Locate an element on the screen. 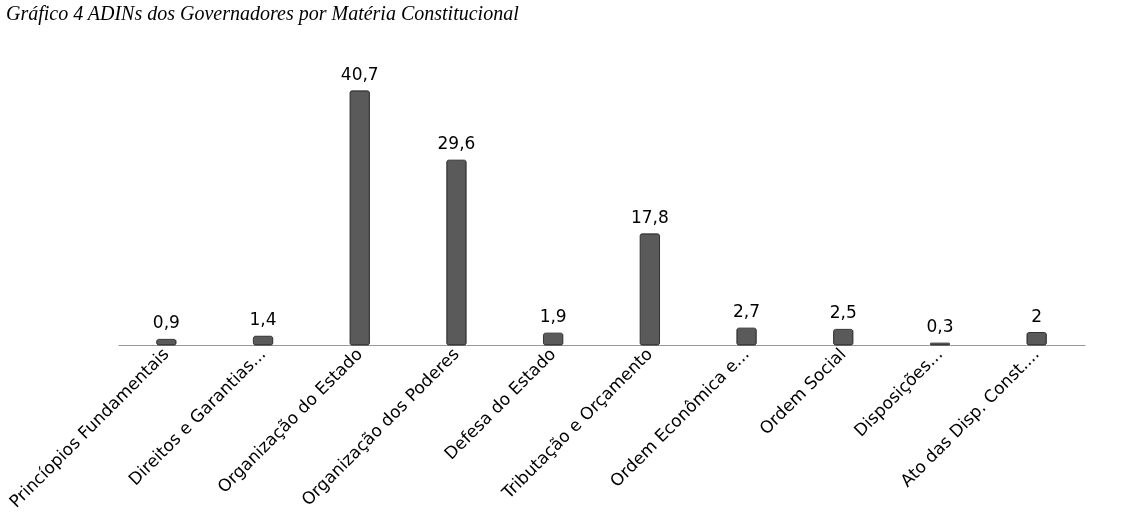 The width and height of the screenshot is (1125, 525). data-label: 2,5 is located at coordinates (843, 312).